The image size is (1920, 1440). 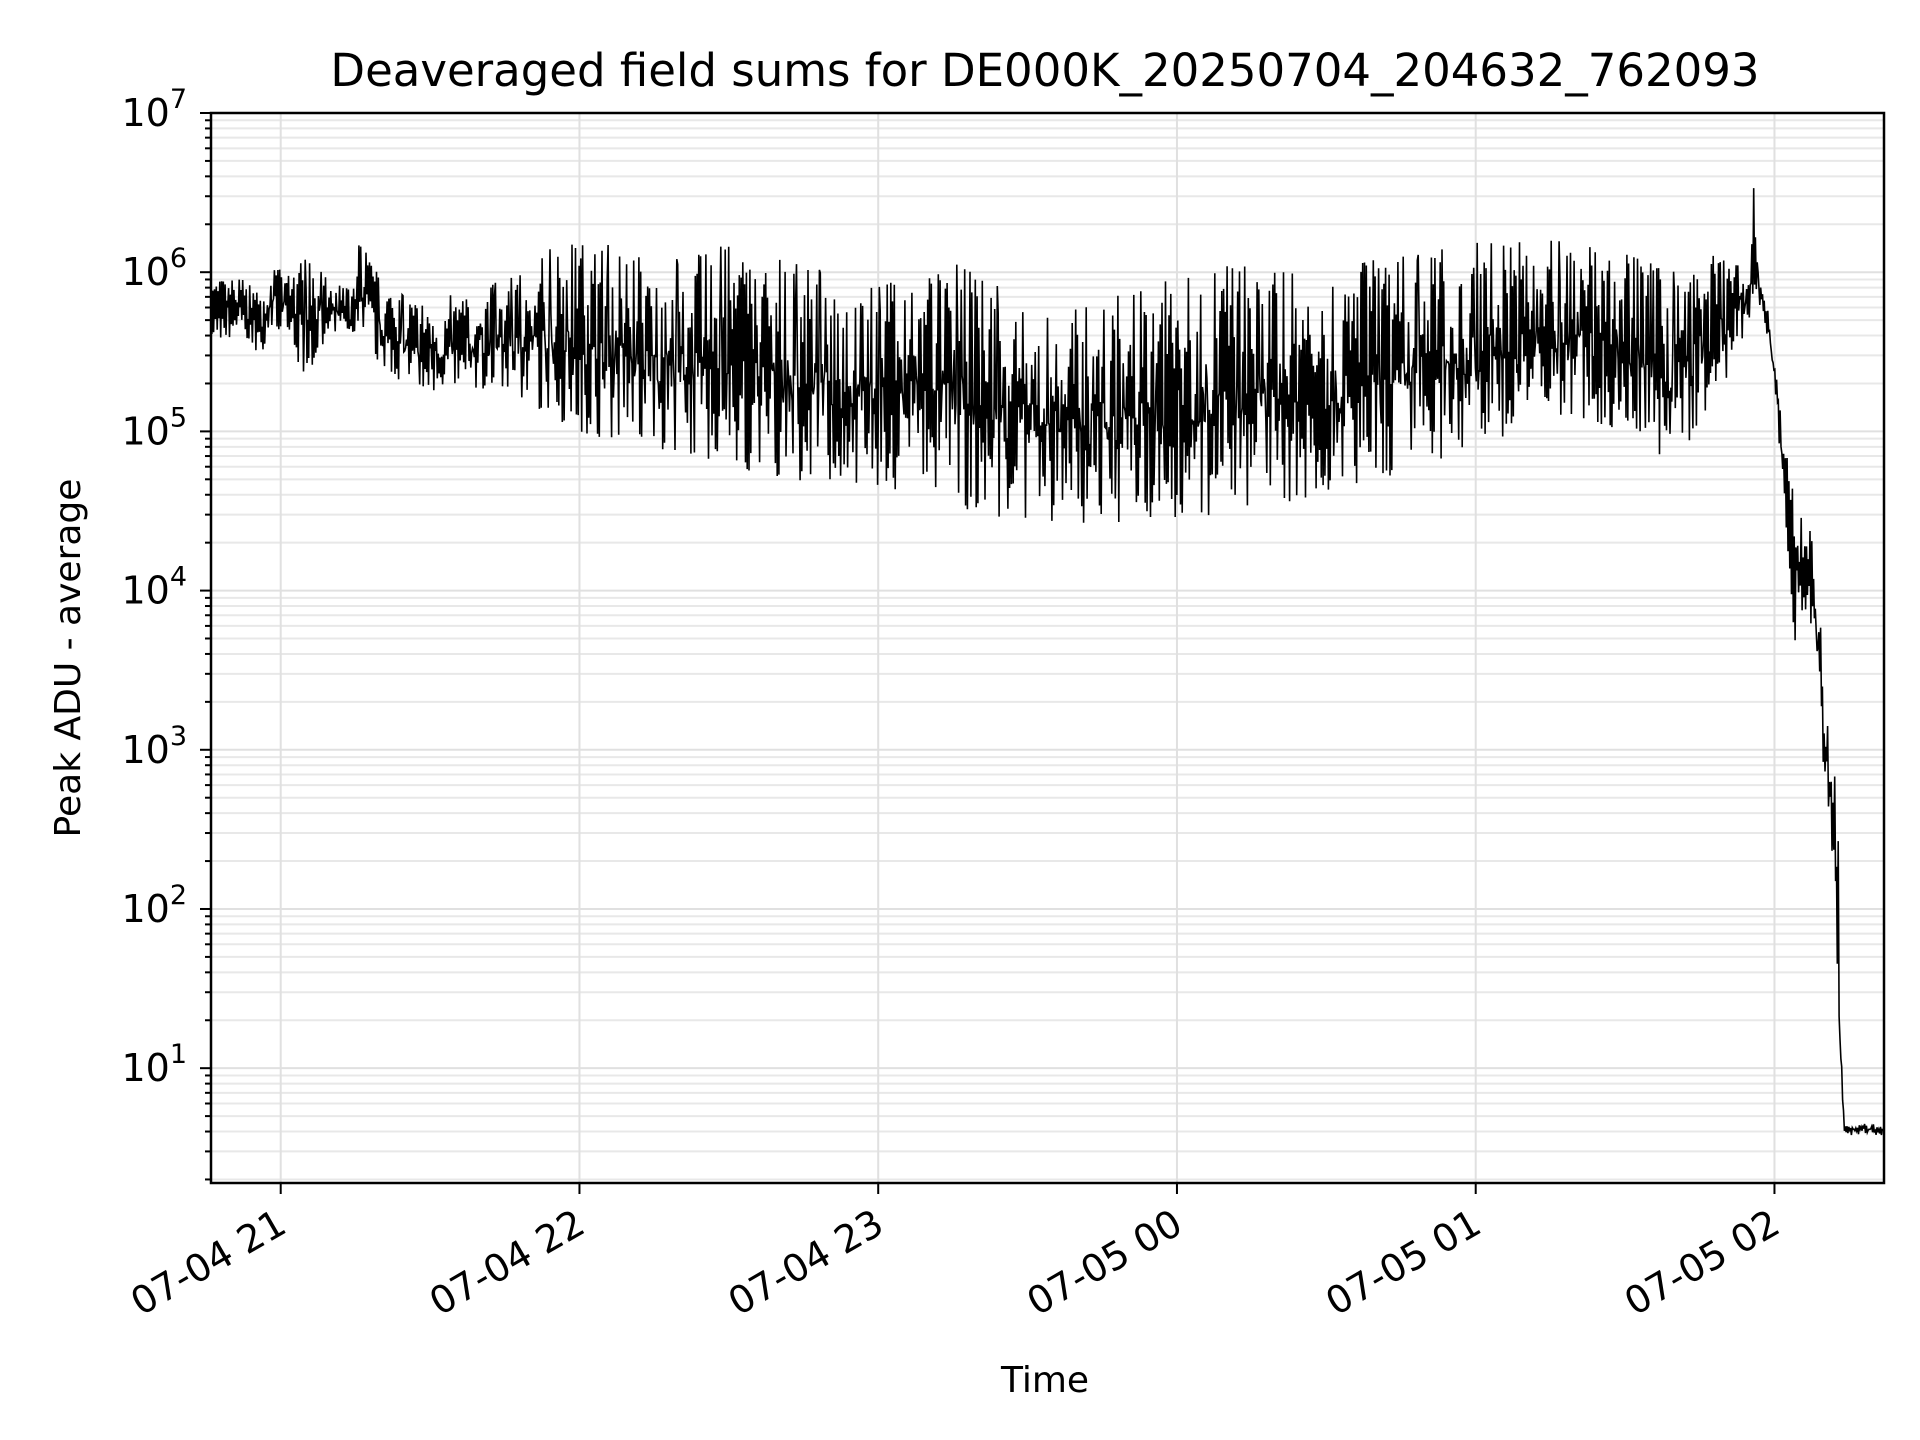 What do you see at coordinates (166, 632) in the screenshot?
I see `y-axis: 10¹ 10² 10³ 10⁴ 10⁵ 10⁶ 10⁷` at bounding box center [166, 632].